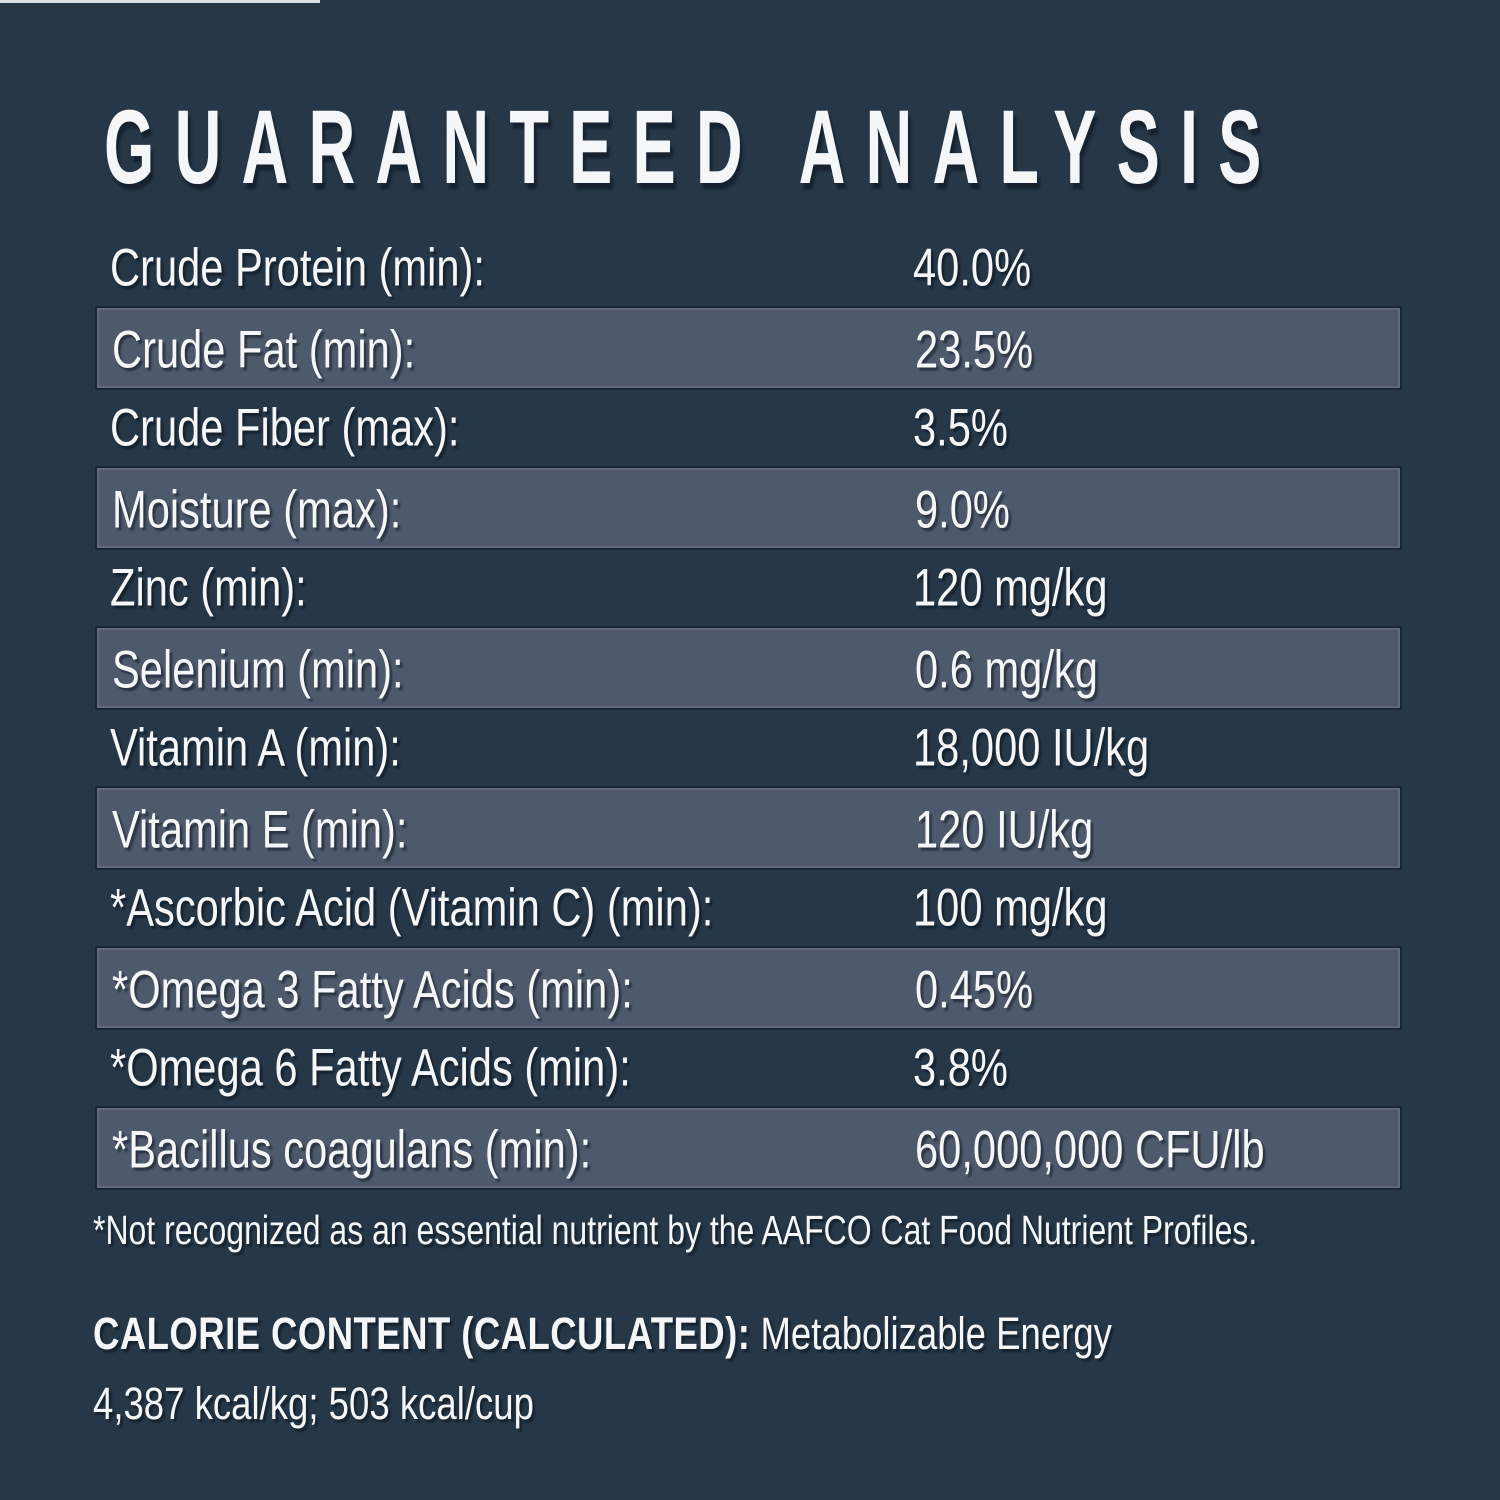  I want to click on nutrient-value: 120 IU/kg, so click(1004, 830).